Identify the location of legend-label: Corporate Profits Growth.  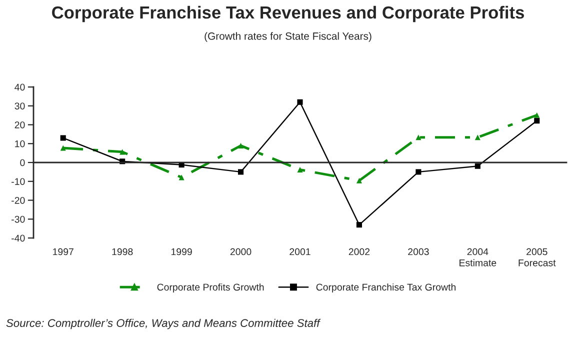
(210, 288).